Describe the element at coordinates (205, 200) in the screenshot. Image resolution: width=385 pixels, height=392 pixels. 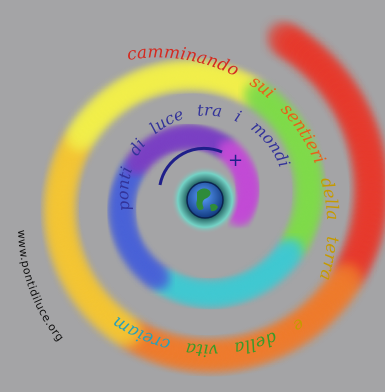
I see `earth-globe-icon` at that location.